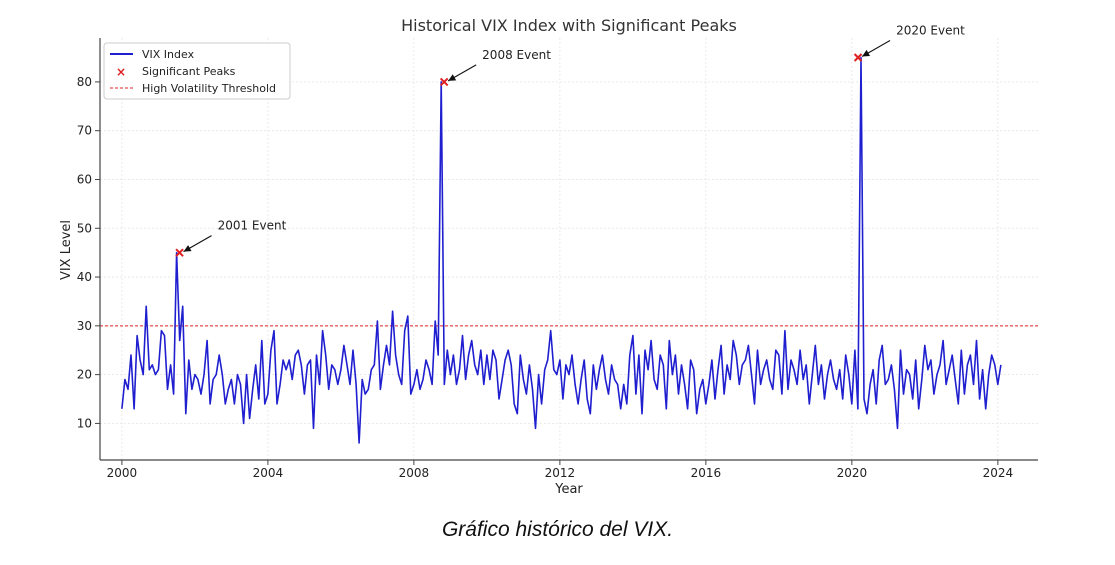  What do you see at coordinates (209, 88) in the screenshot?
I see `legend-label-threshold: High Volatility Threshold` at bounding box center [209, 88].